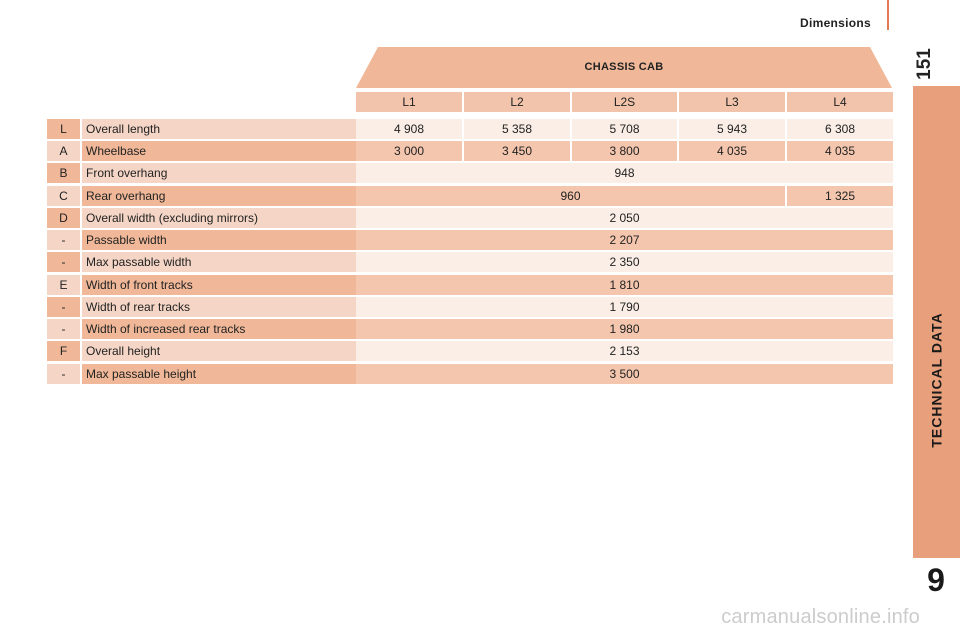 The width and height of the screenshot is (960, 640). What do you see at coordinates (936, 580) in the screenshot?
I see `chapter-number: 9` at bounding box center [936, 580].